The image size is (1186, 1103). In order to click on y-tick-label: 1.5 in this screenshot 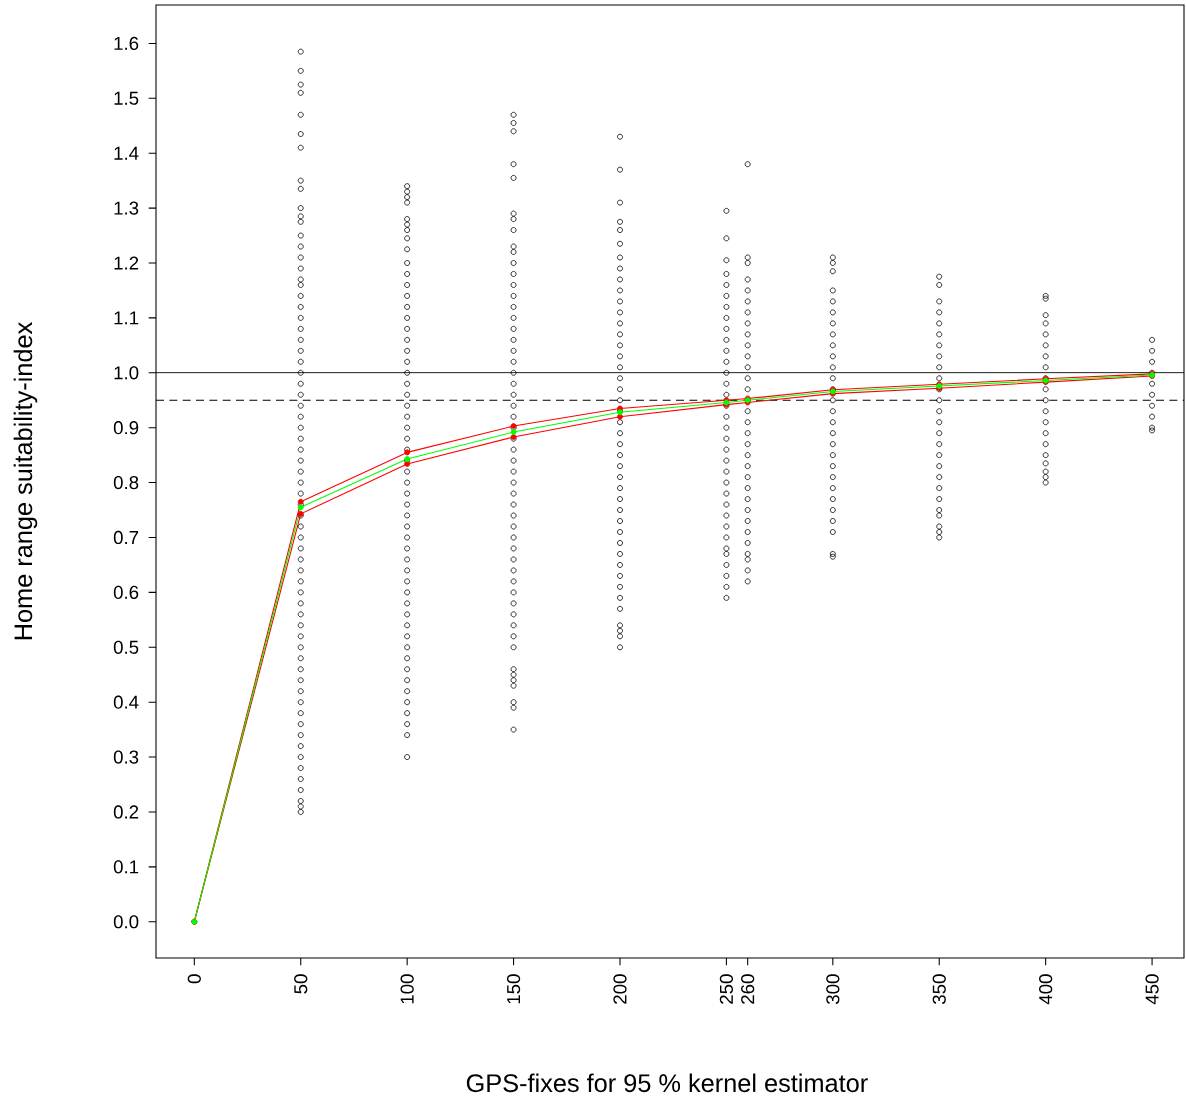, I will do `click(126, 98)`.